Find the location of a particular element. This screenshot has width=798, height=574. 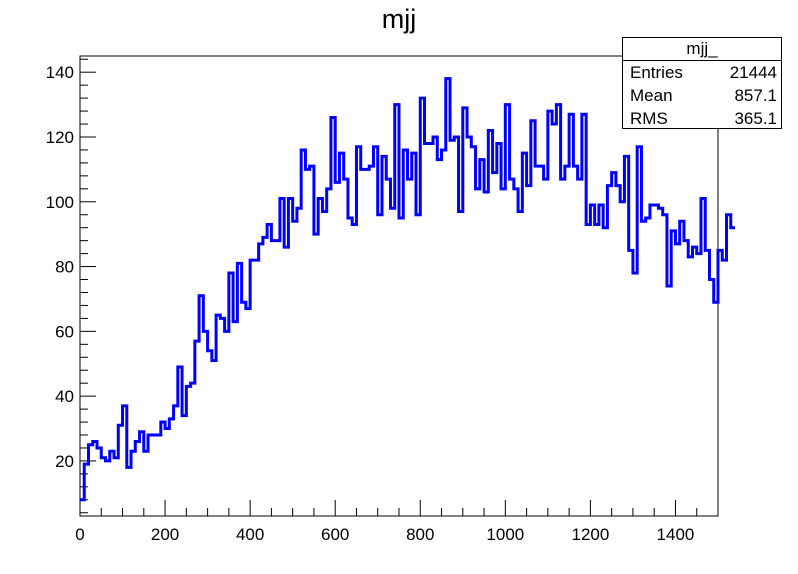

x-tick-label: 1000 is located at coordinates (505, 534).